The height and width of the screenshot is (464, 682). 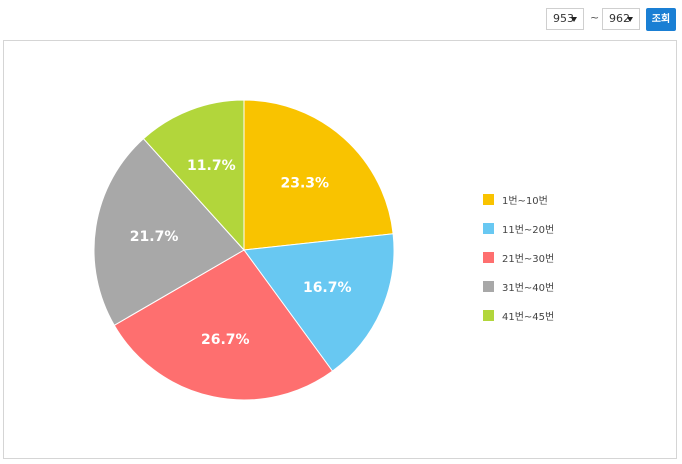 I want to click on legend-label: 11번~20번, so click(x=528, y=230).